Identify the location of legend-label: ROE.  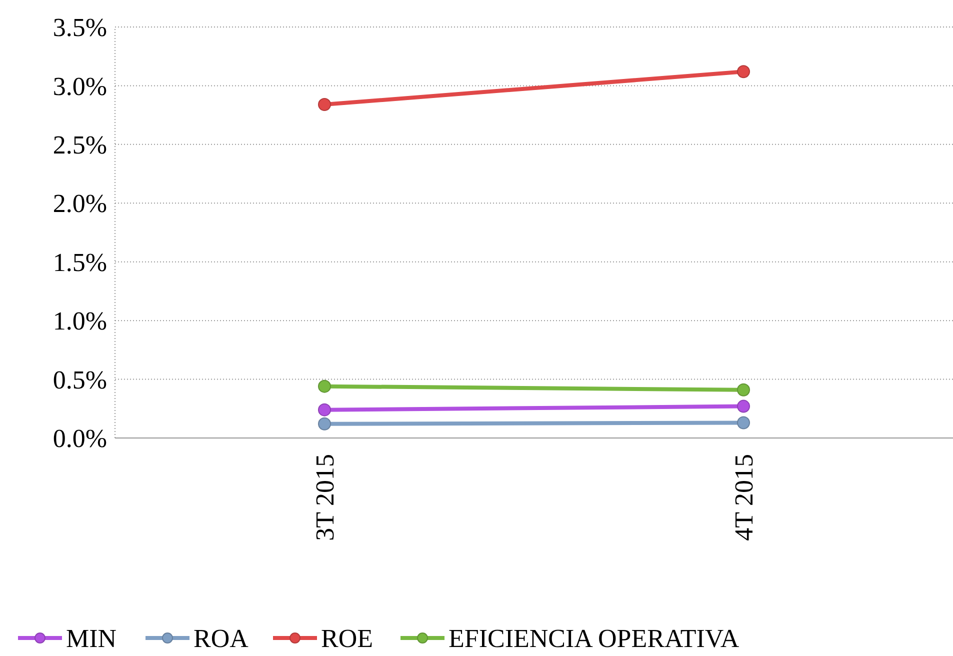
(347, 638).